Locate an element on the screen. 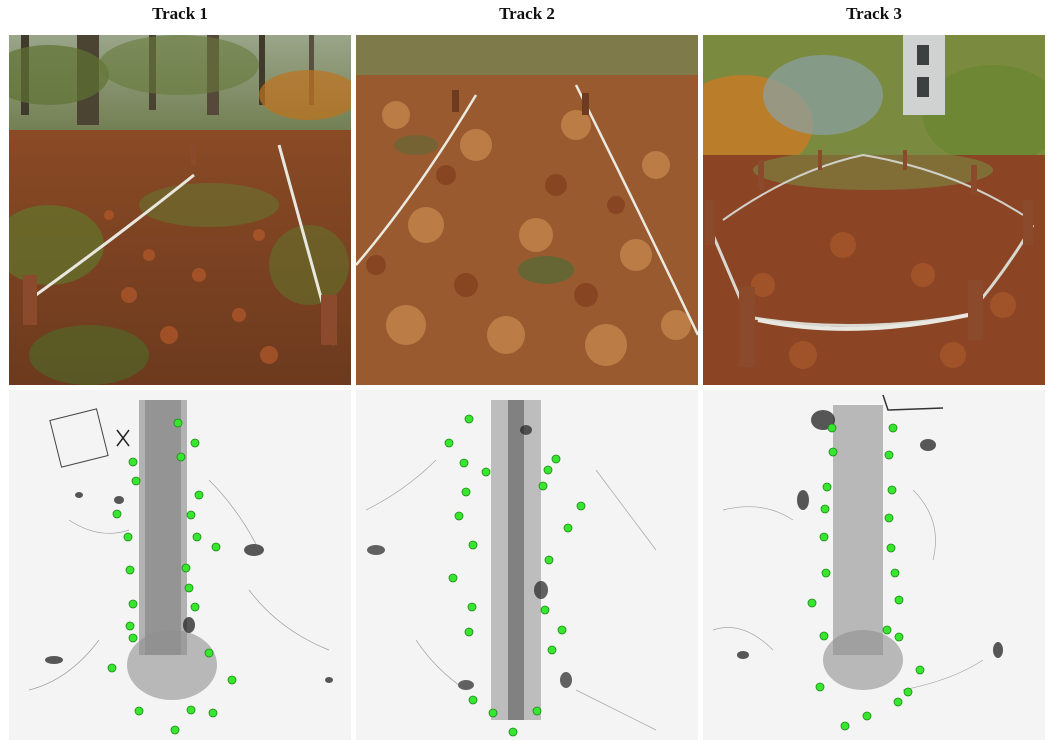 This screenshot has width=1056, height=749. track-3-title: Track 3 is located at coordinates (874, 13).